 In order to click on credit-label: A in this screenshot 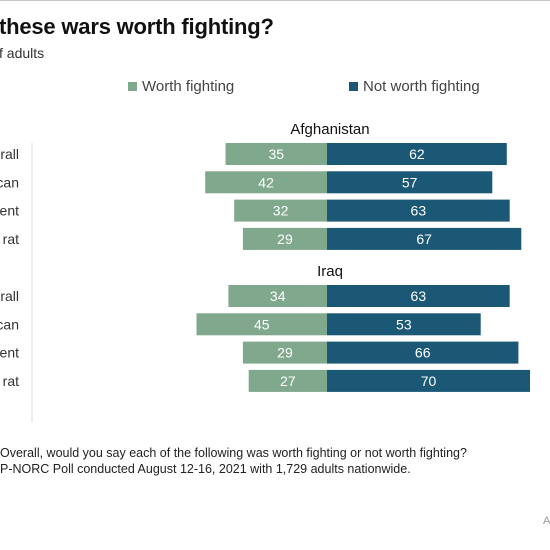, I will do `click(546, 521)`.